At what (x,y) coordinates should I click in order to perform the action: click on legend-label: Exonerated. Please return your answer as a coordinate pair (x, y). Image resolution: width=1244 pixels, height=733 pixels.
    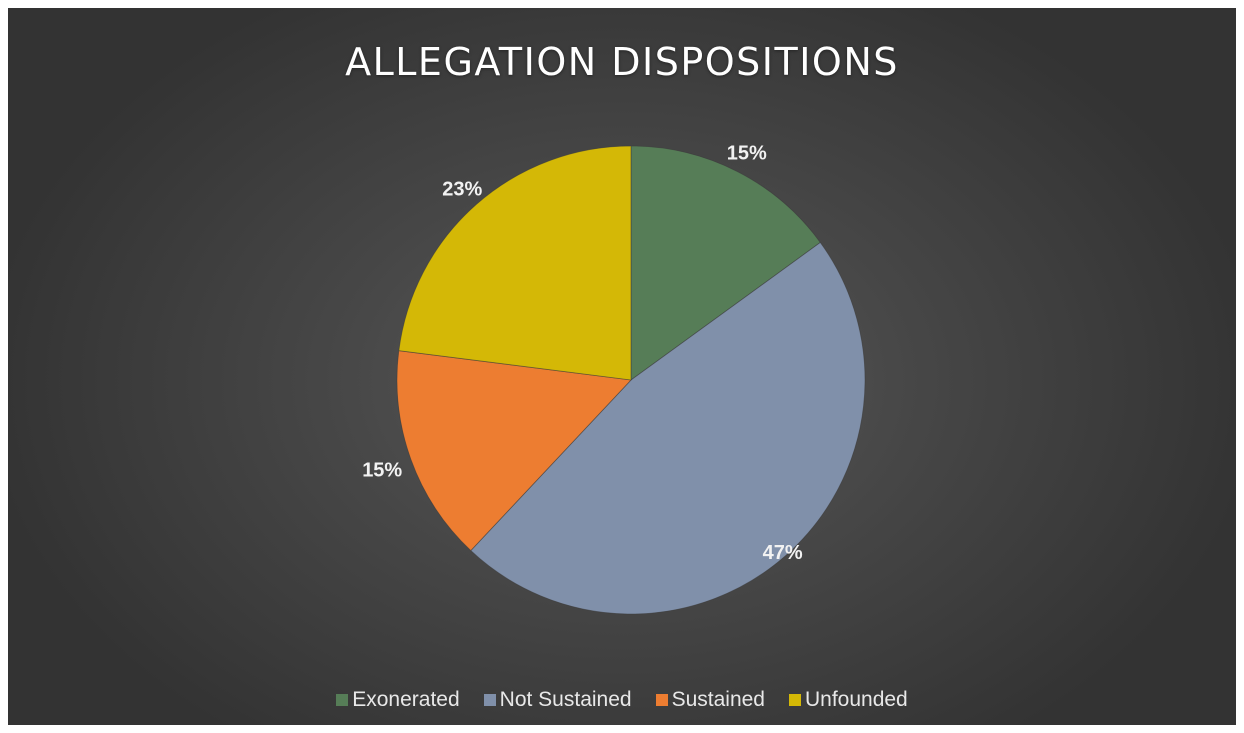
    Looking at the image, I should click on (406, 699).